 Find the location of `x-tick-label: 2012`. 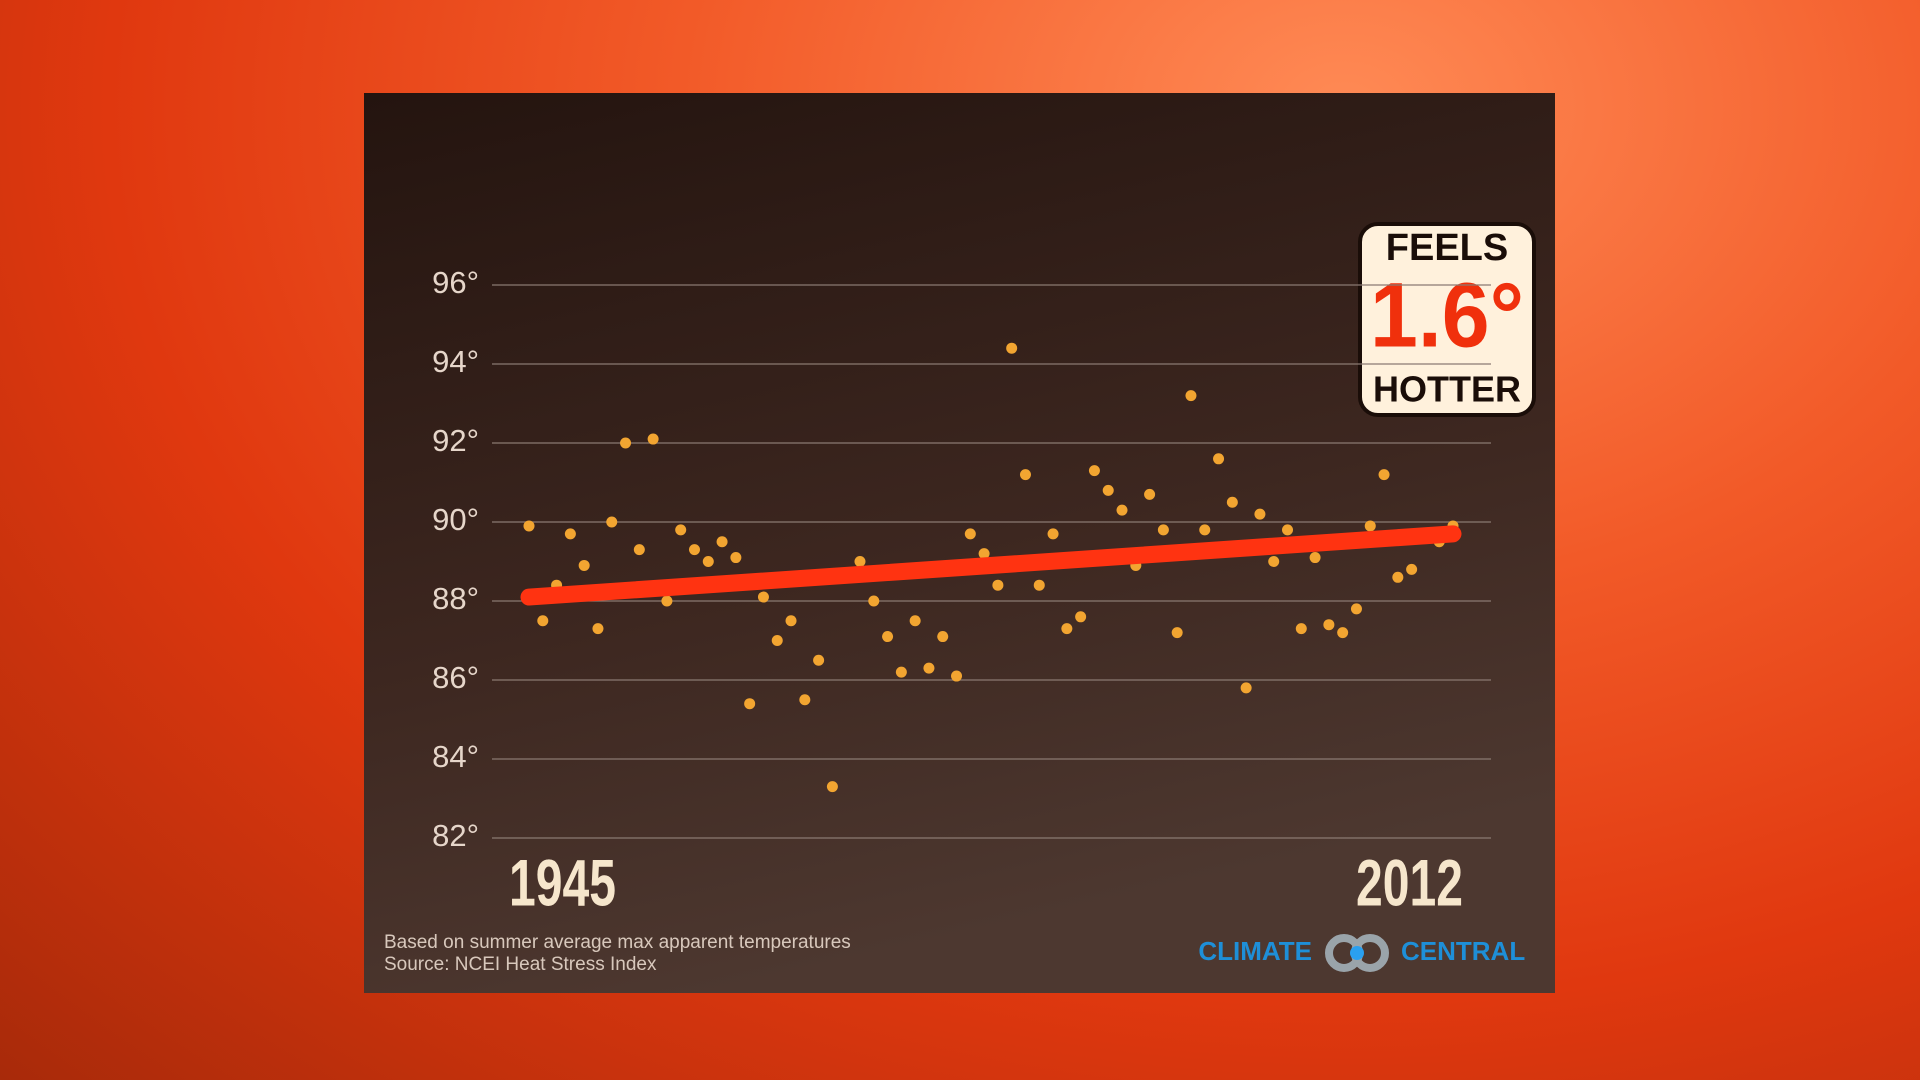

x-tick-label: 2012 is located at coordinates (1409, 882).